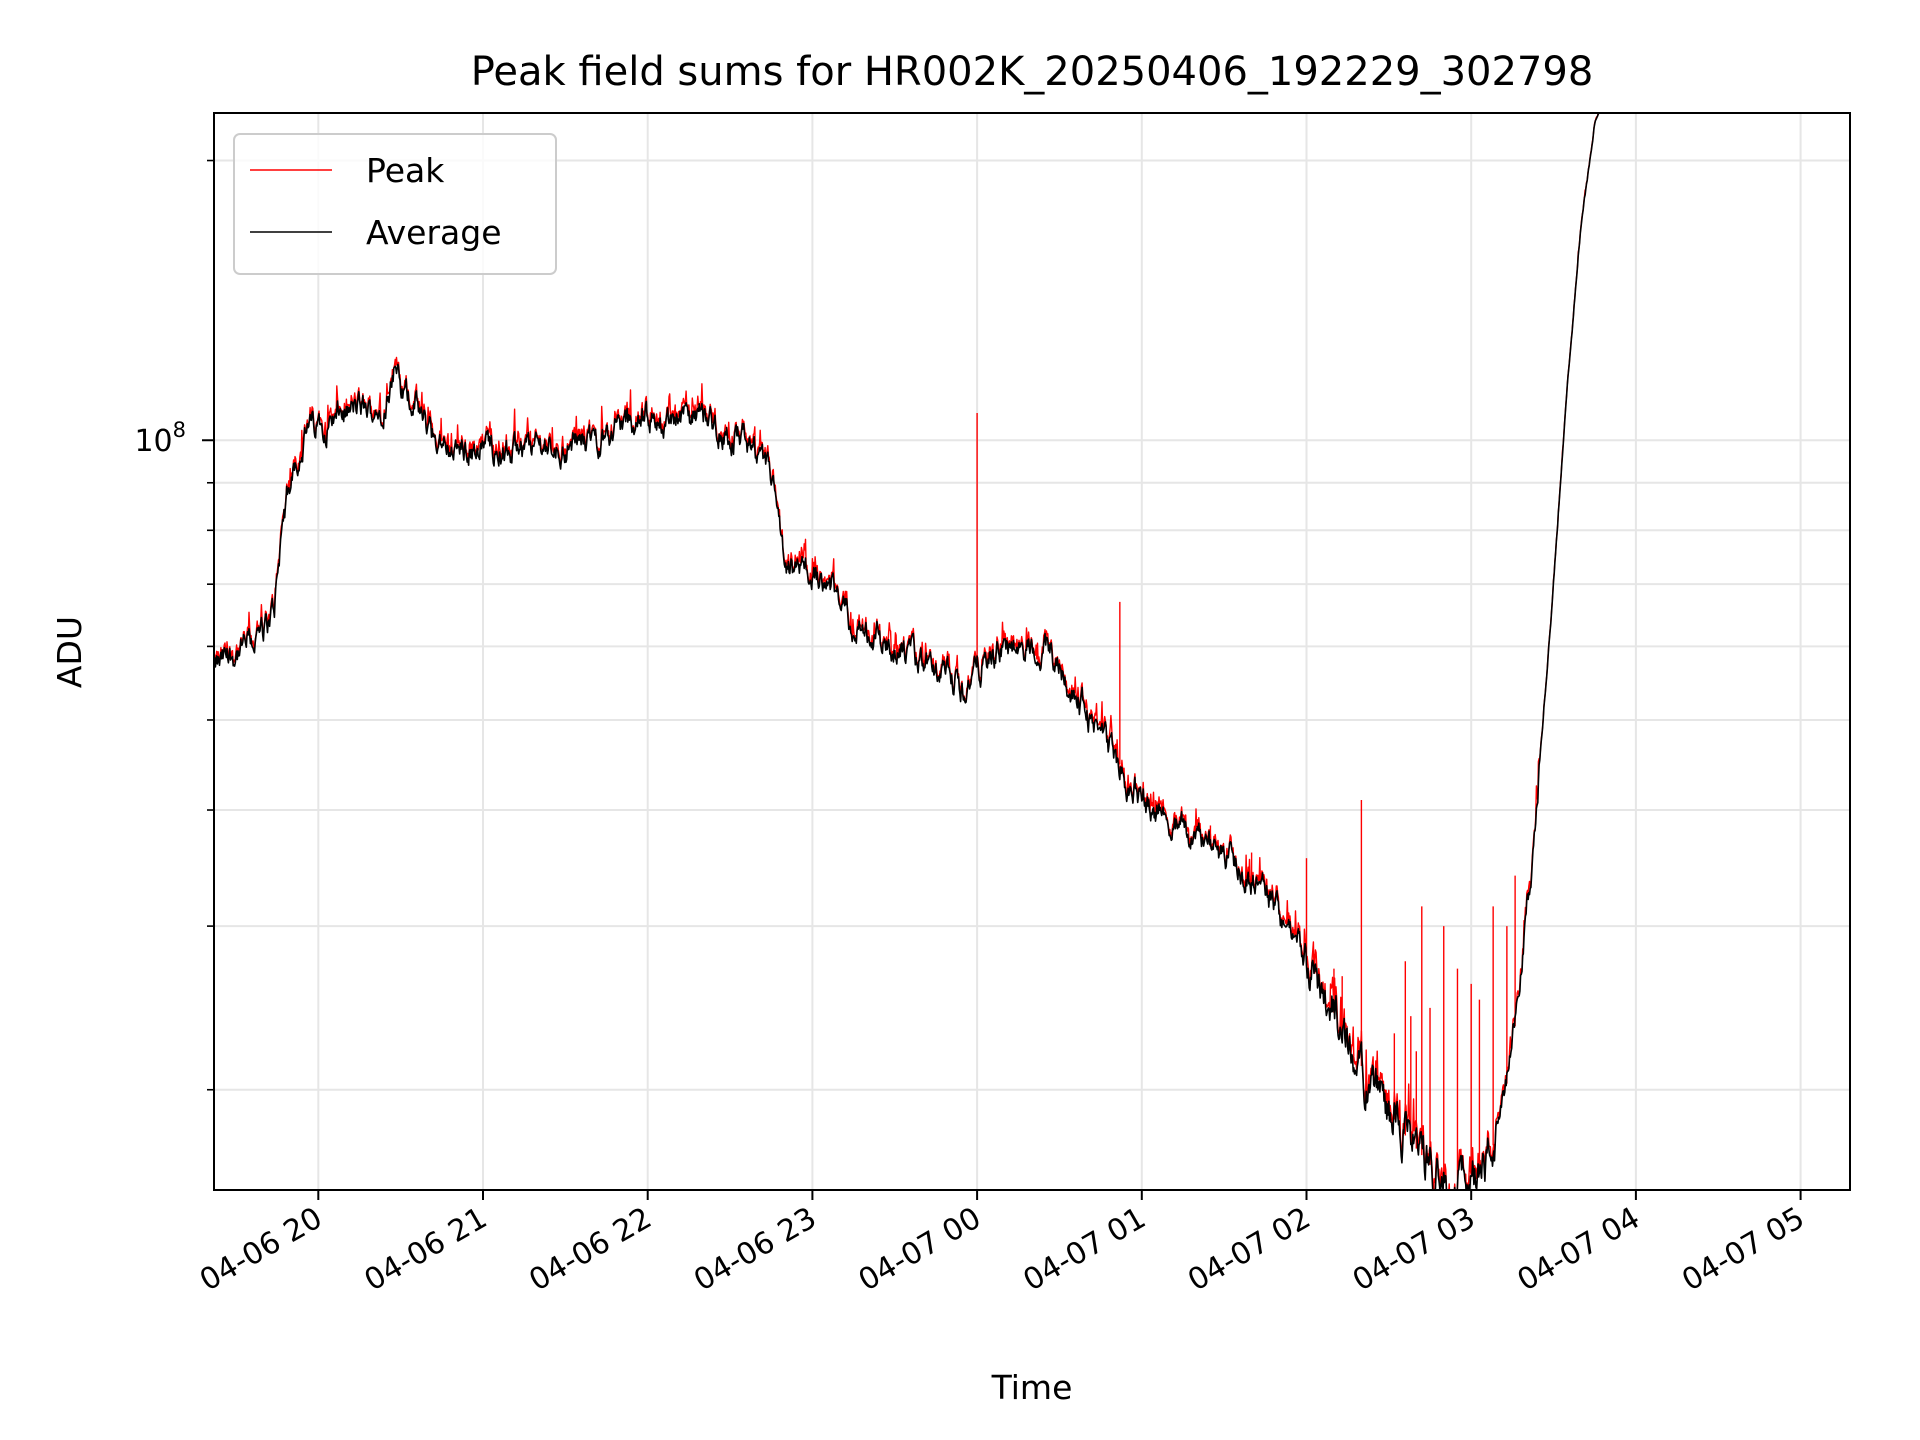 The height and width of the screenshot is (1440, 1920). I want to click on x-axis-label: Time, so click(1032, 1387).